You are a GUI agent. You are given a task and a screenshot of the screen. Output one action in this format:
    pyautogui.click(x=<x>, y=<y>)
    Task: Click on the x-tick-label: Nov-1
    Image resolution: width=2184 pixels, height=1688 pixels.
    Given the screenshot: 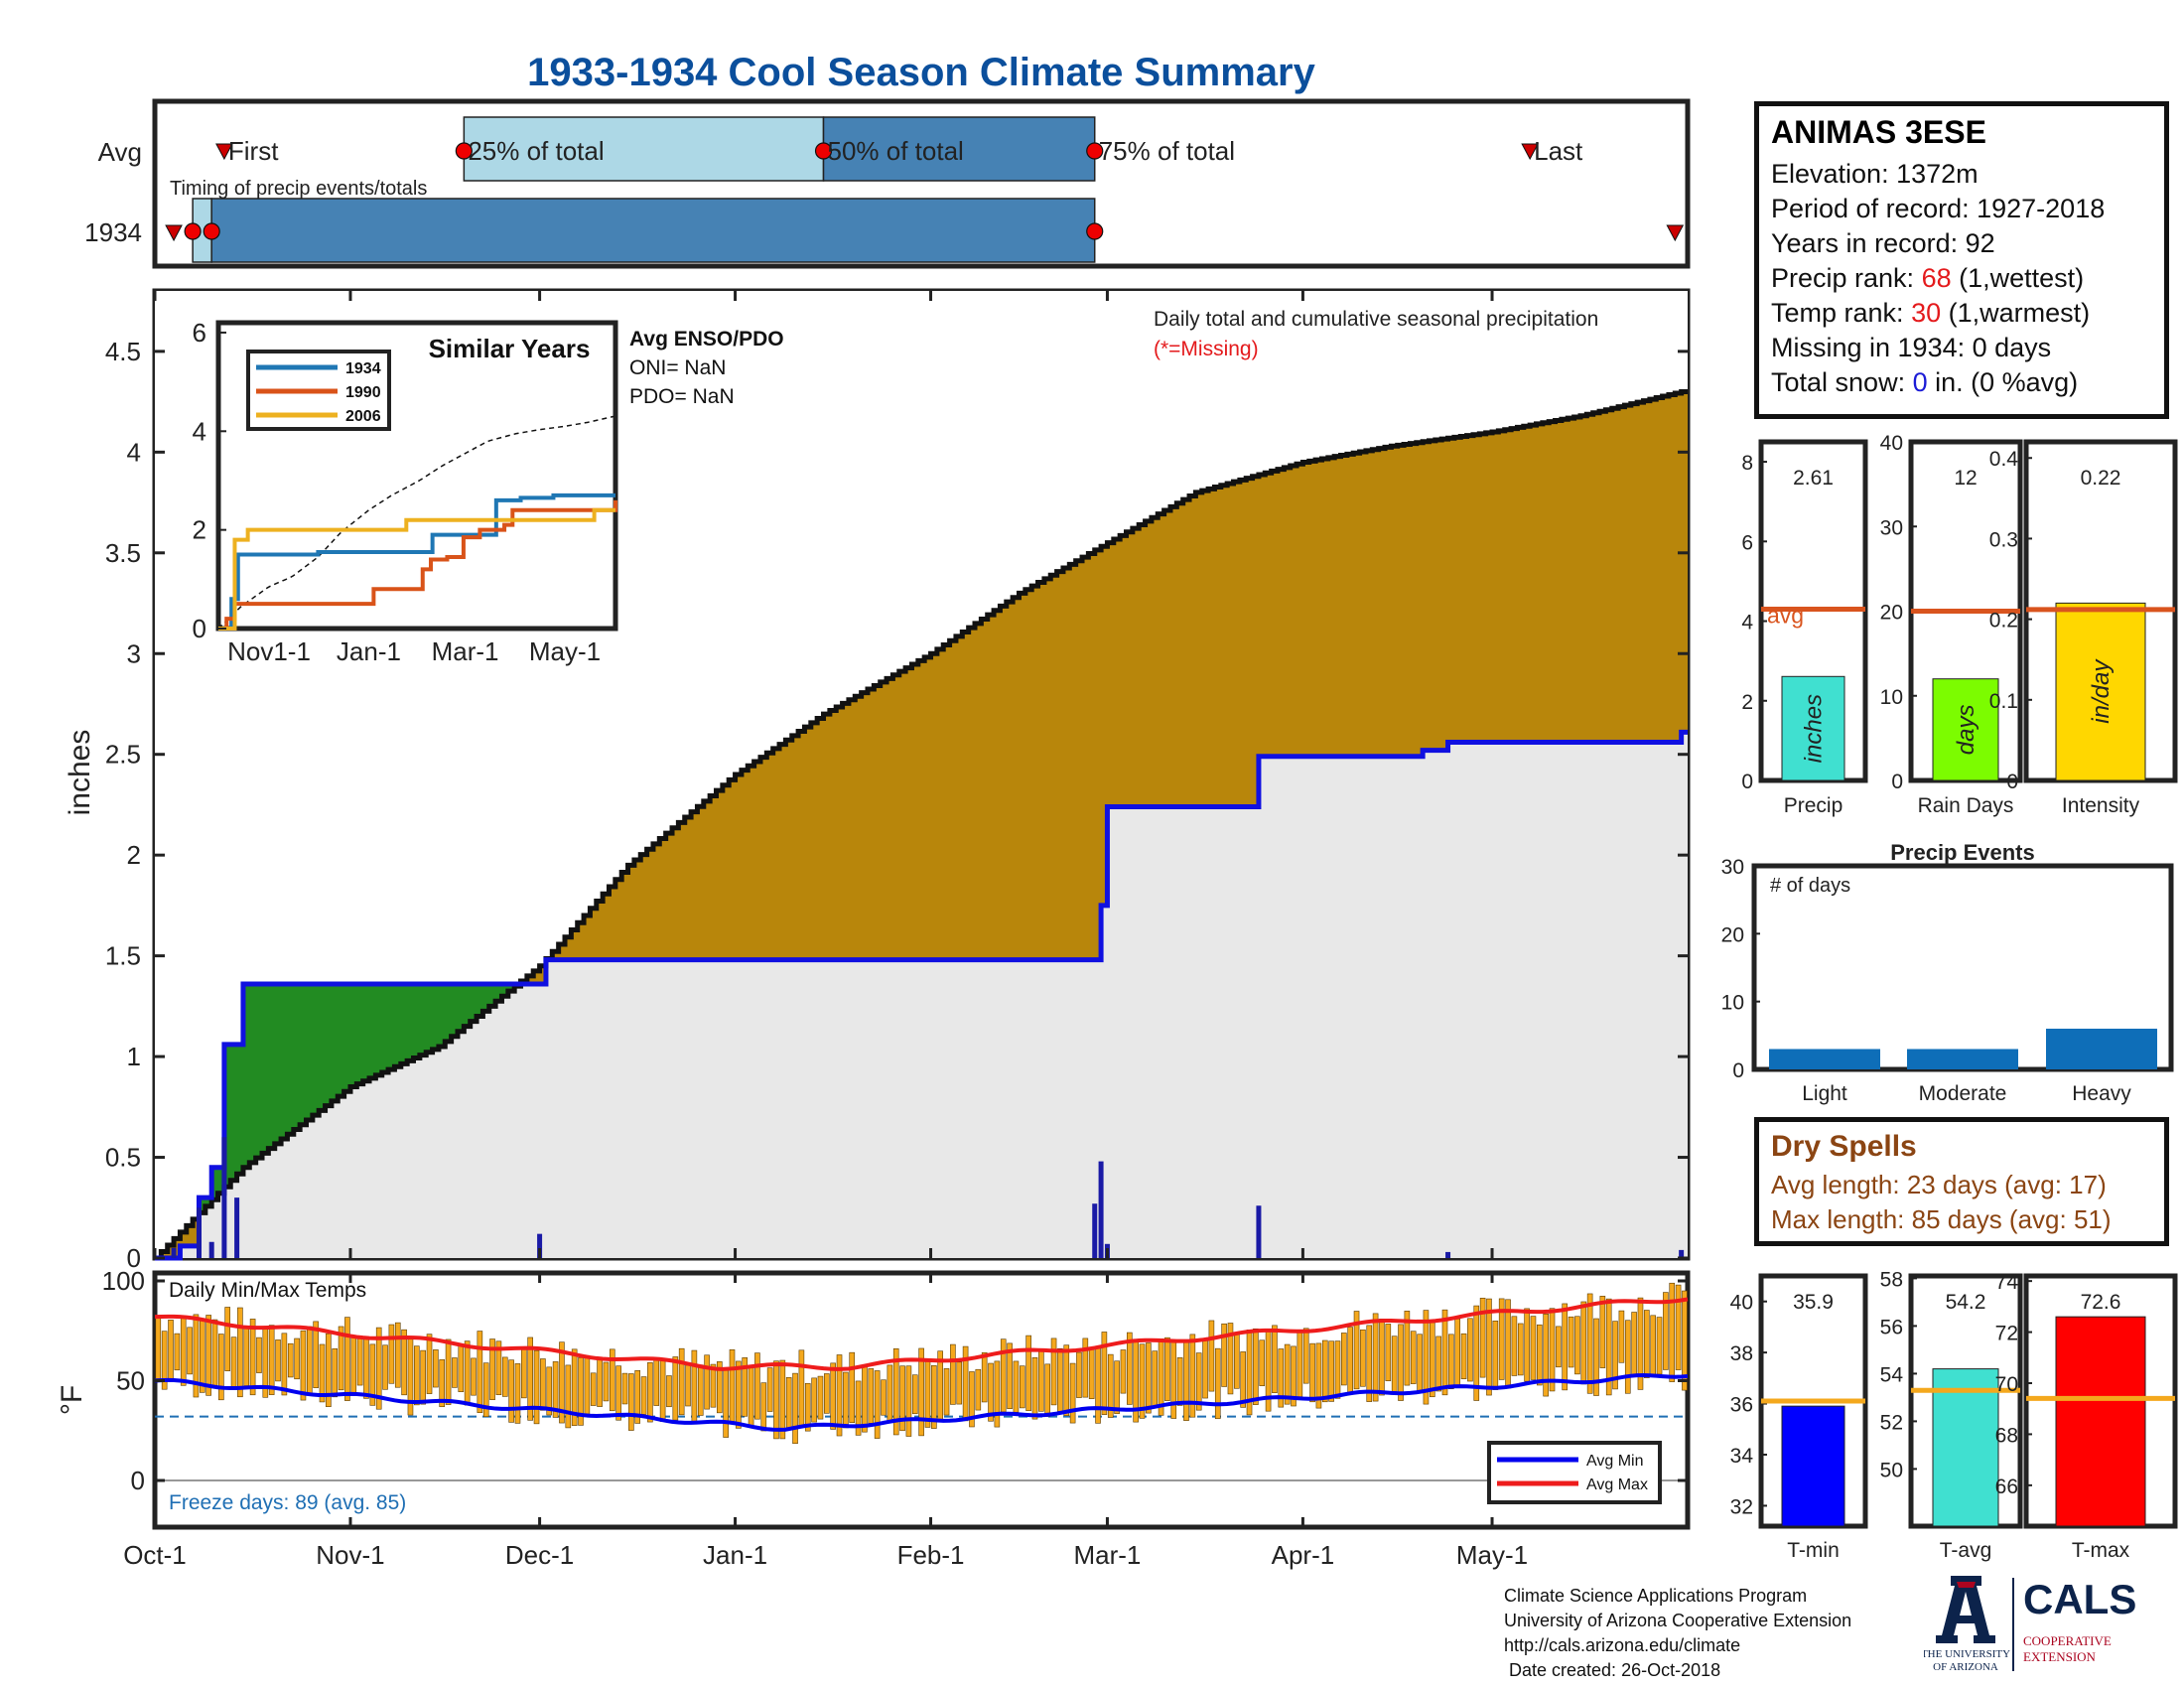 What is the action you would take?
    pyautogui.click(x=350, y=1555)
    